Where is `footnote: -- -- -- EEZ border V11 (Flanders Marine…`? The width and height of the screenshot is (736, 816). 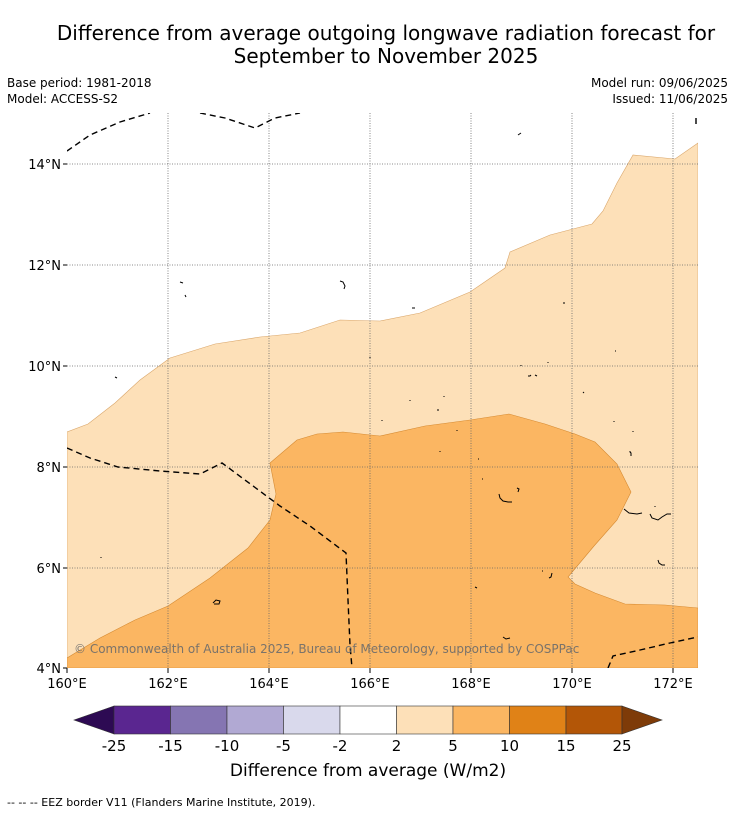
footnote: -- -- -- EEZ border V11 (Flanders Marine… is located at coordinates (161, 802).